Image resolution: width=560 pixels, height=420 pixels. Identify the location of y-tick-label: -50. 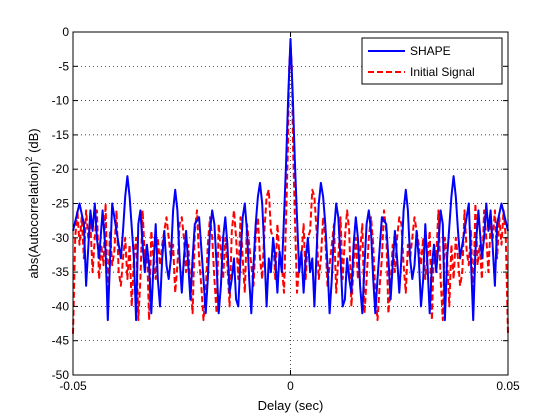
(61, 375).